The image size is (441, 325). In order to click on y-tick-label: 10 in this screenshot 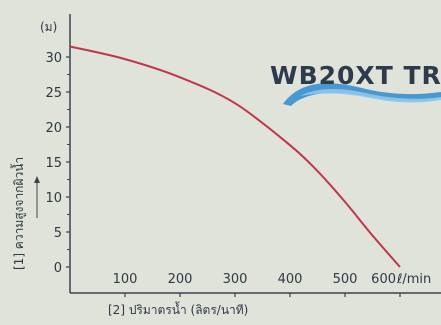, I will do `click(53, 198)`.